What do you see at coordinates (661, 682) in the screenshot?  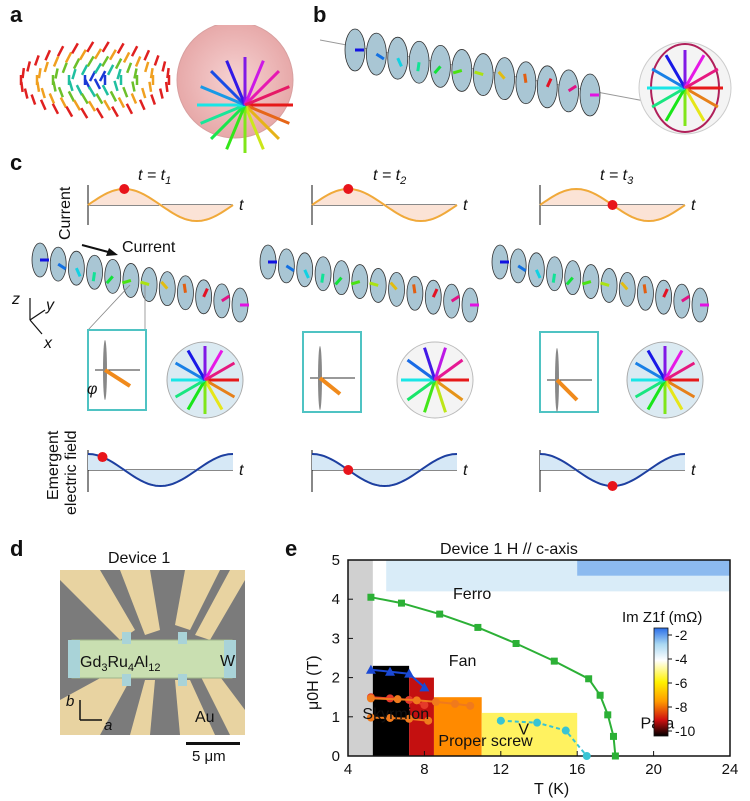 I see `colorbar` at bounding box center [661, 682].